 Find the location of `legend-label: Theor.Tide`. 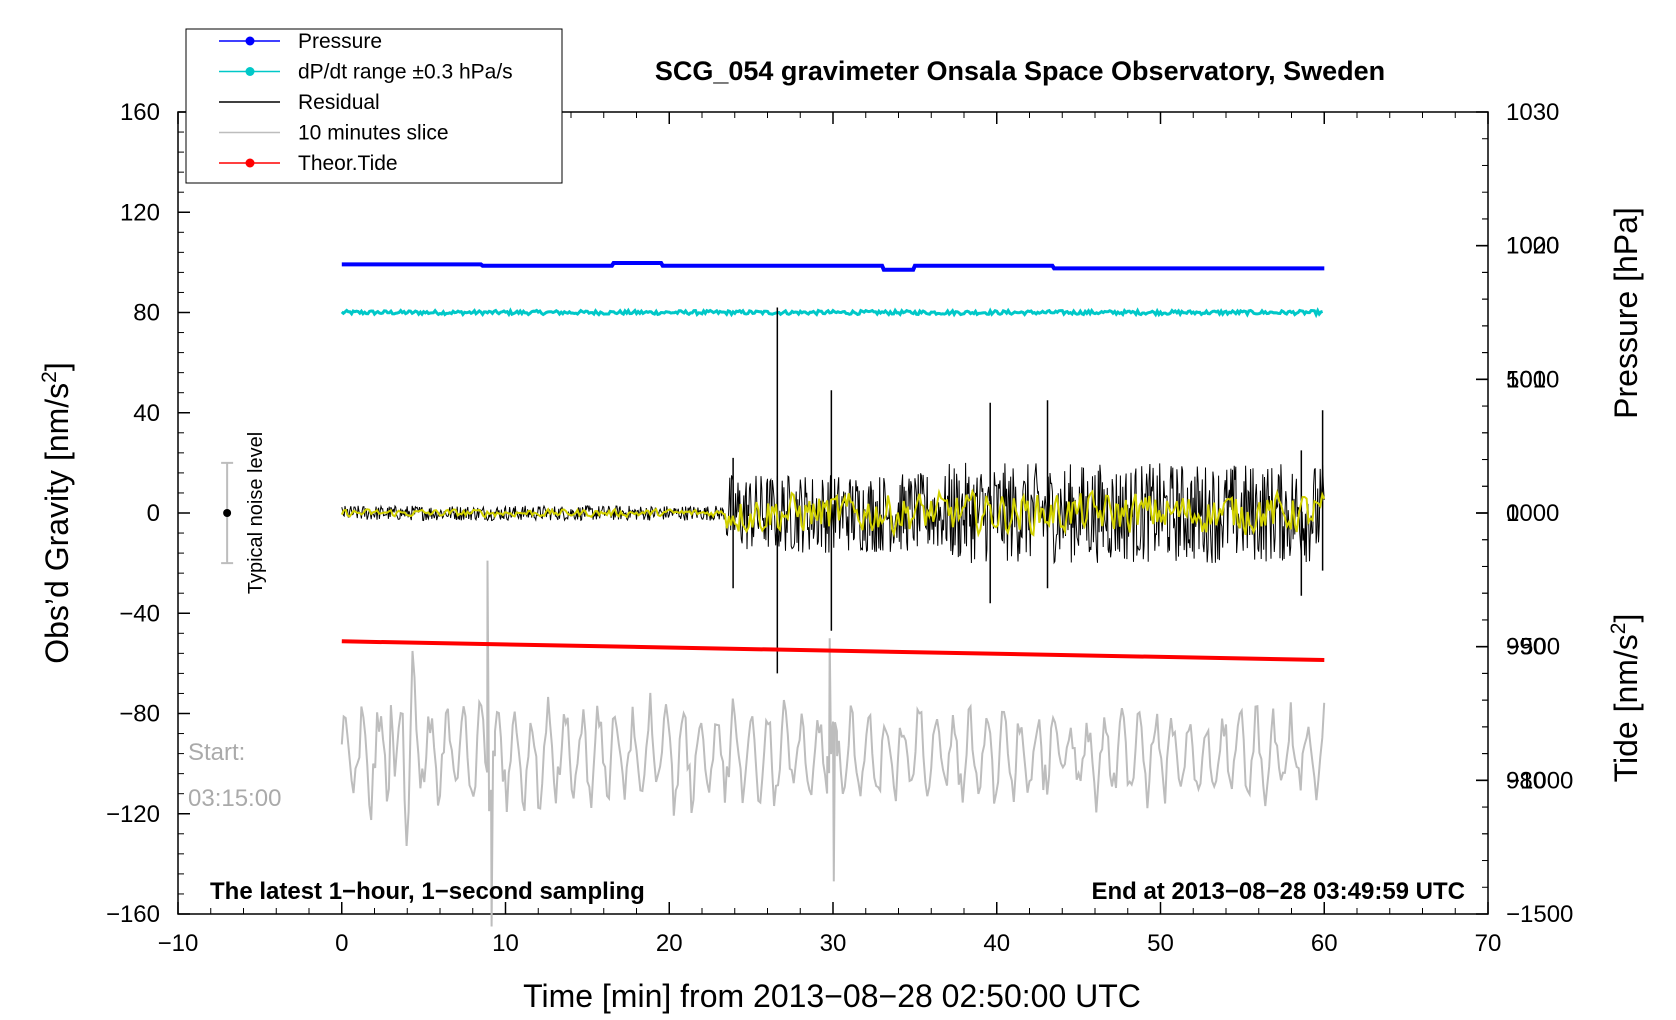

legend-label: Theor.Tide is located at coordinates (348, 163).